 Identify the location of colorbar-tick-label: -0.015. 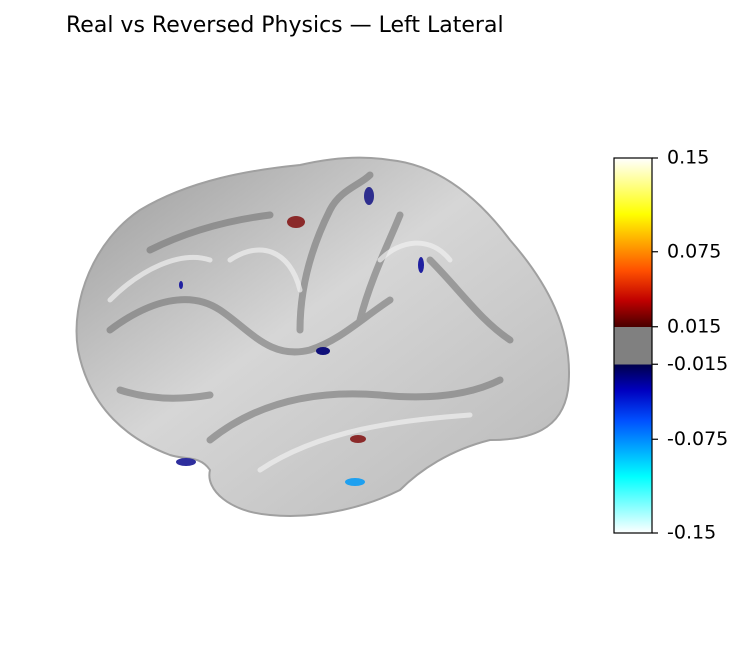
(697, 364).